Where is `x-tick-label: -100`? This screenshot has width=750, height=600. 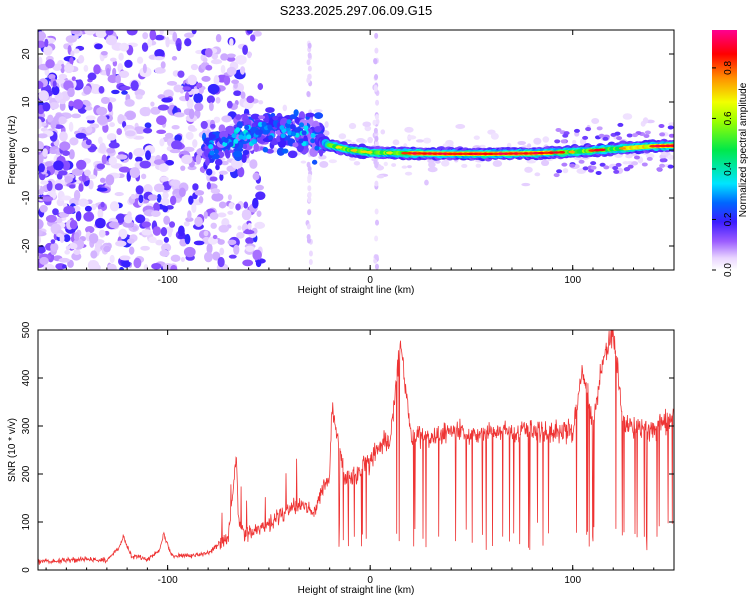
x-tick-label: -100 is located at coordinates (168, 580).